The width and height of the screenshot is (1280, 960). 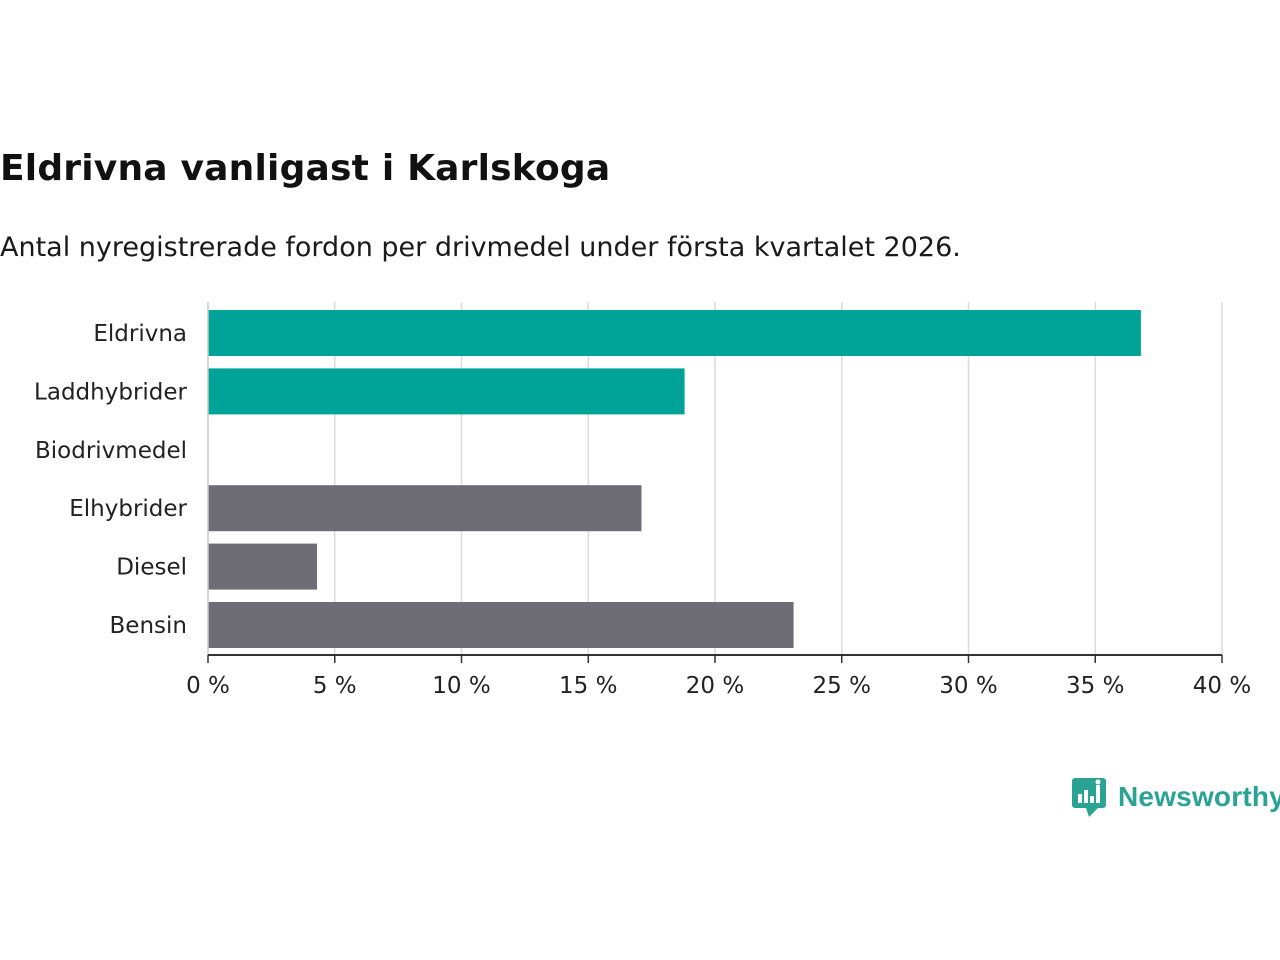 What do you see at coordinates (1222, 686) in the screenshot?
I see `x-tick-label: 40 %` at bounding box center [1222, 686].